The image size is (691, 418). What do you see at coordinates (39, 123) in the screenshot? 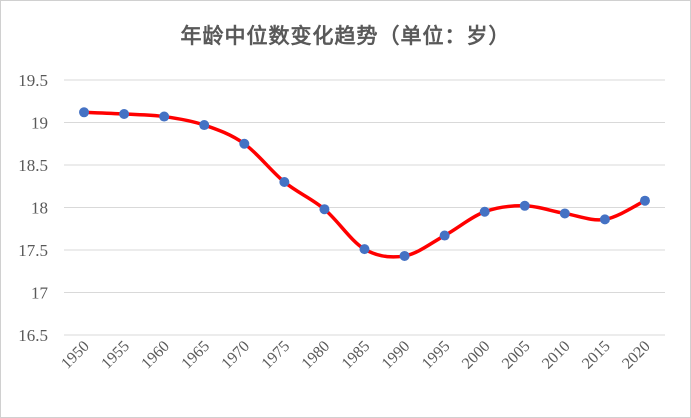
I see `y-tick-label: 19` at bounding box center [39, 123].